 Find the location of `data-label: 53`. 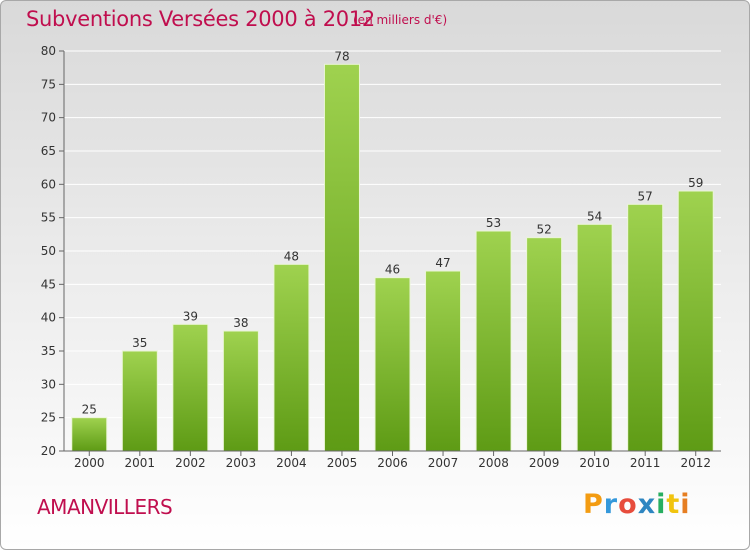

data-label: 53 is located at coordinates (493, 223).